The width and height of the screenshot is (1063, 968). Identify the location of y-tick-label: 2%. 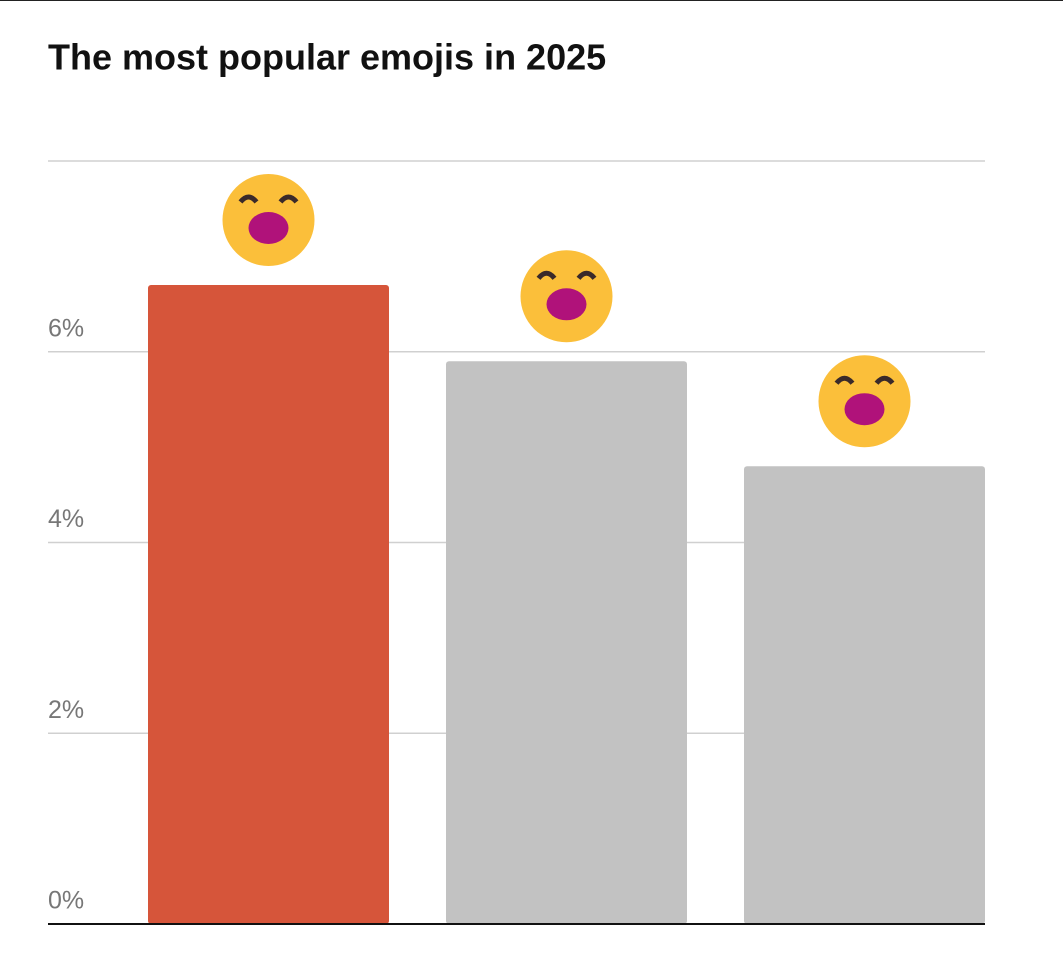
(66, 710).